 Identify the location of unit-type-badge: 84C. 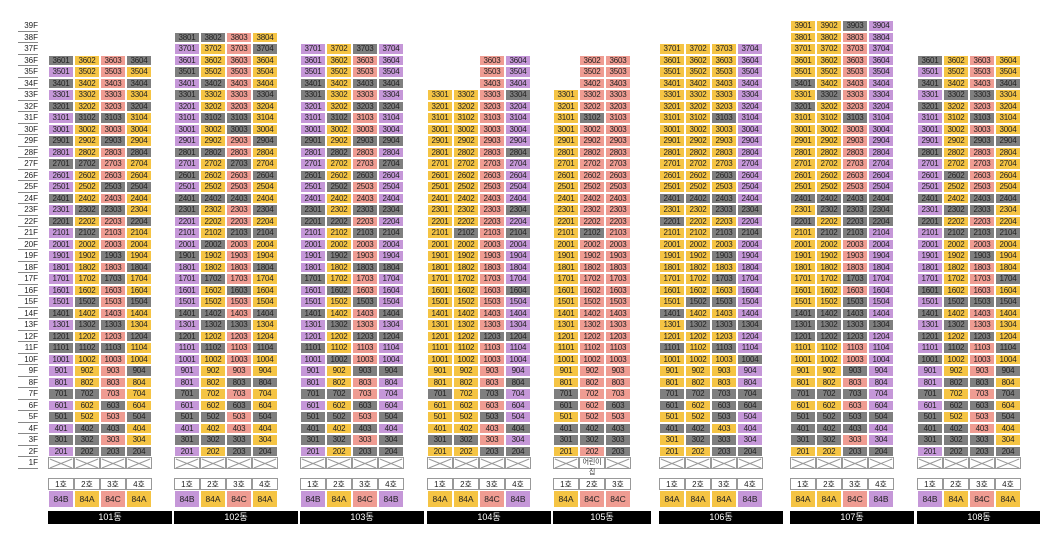
(618, 499).